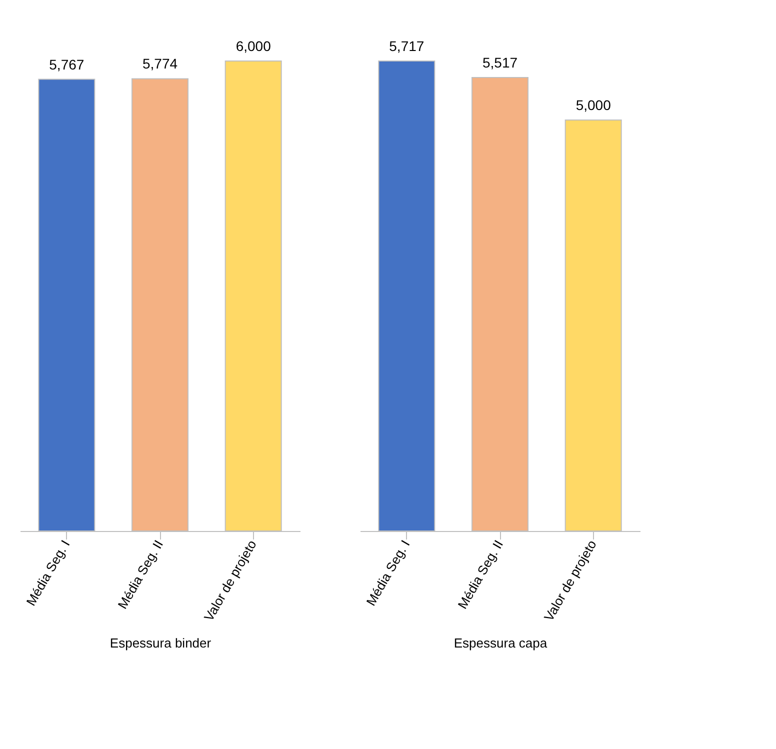 The width and height of the screenshot is (776, 749). I want to click on data-label: 5,000, so click(594, 104).